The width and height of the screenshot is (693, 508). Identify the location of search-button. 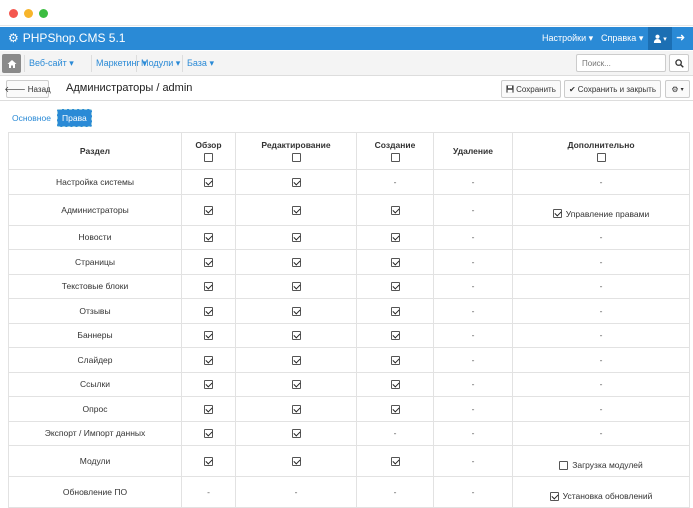
(679, 63).